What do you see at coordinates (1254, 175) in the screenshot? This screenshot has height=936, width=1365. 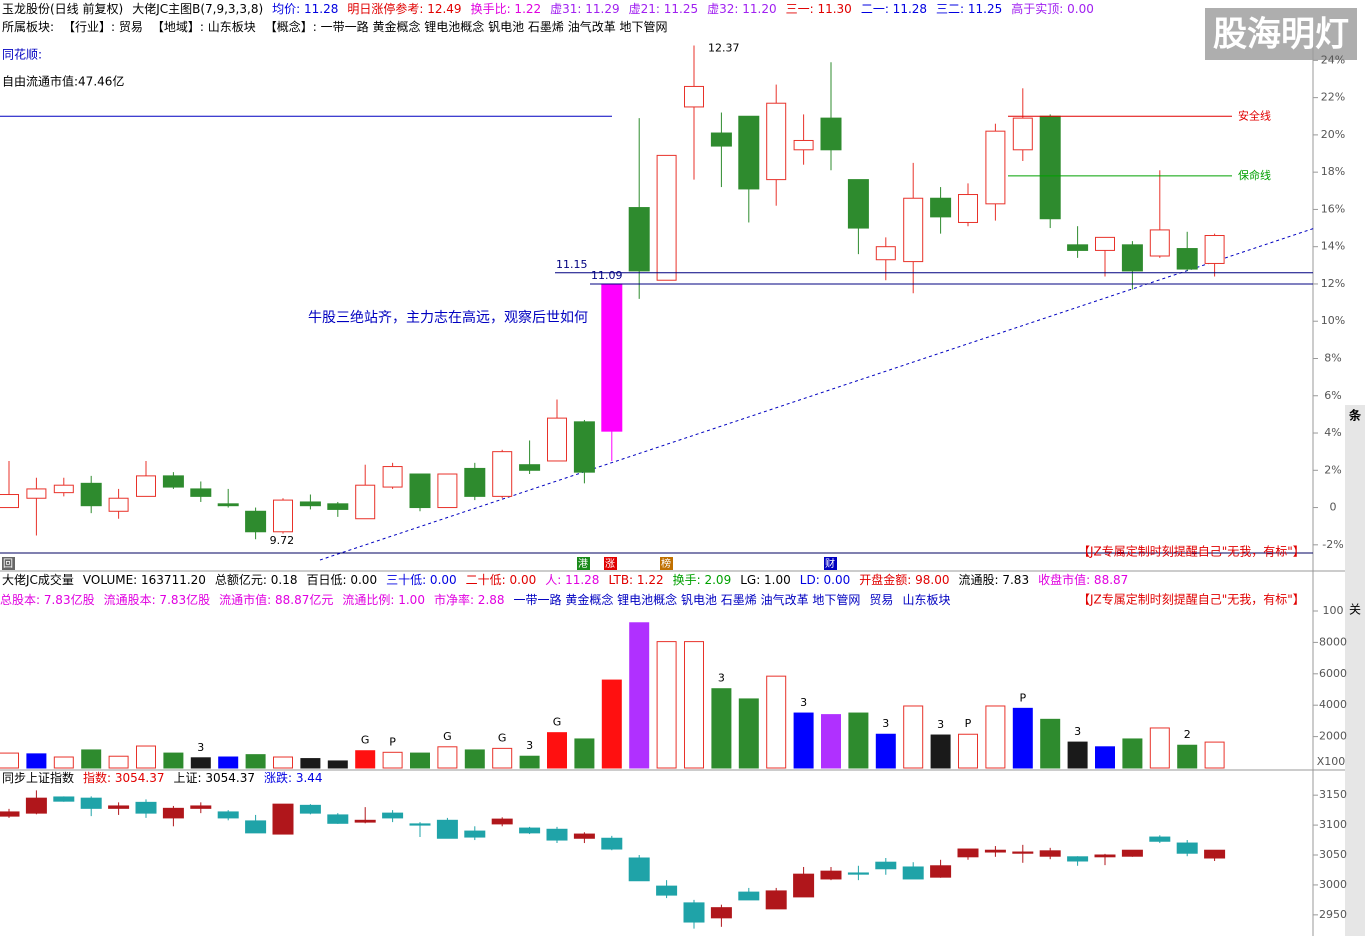 I see `level-label: 保命线` at bounding box center [1254, 175].